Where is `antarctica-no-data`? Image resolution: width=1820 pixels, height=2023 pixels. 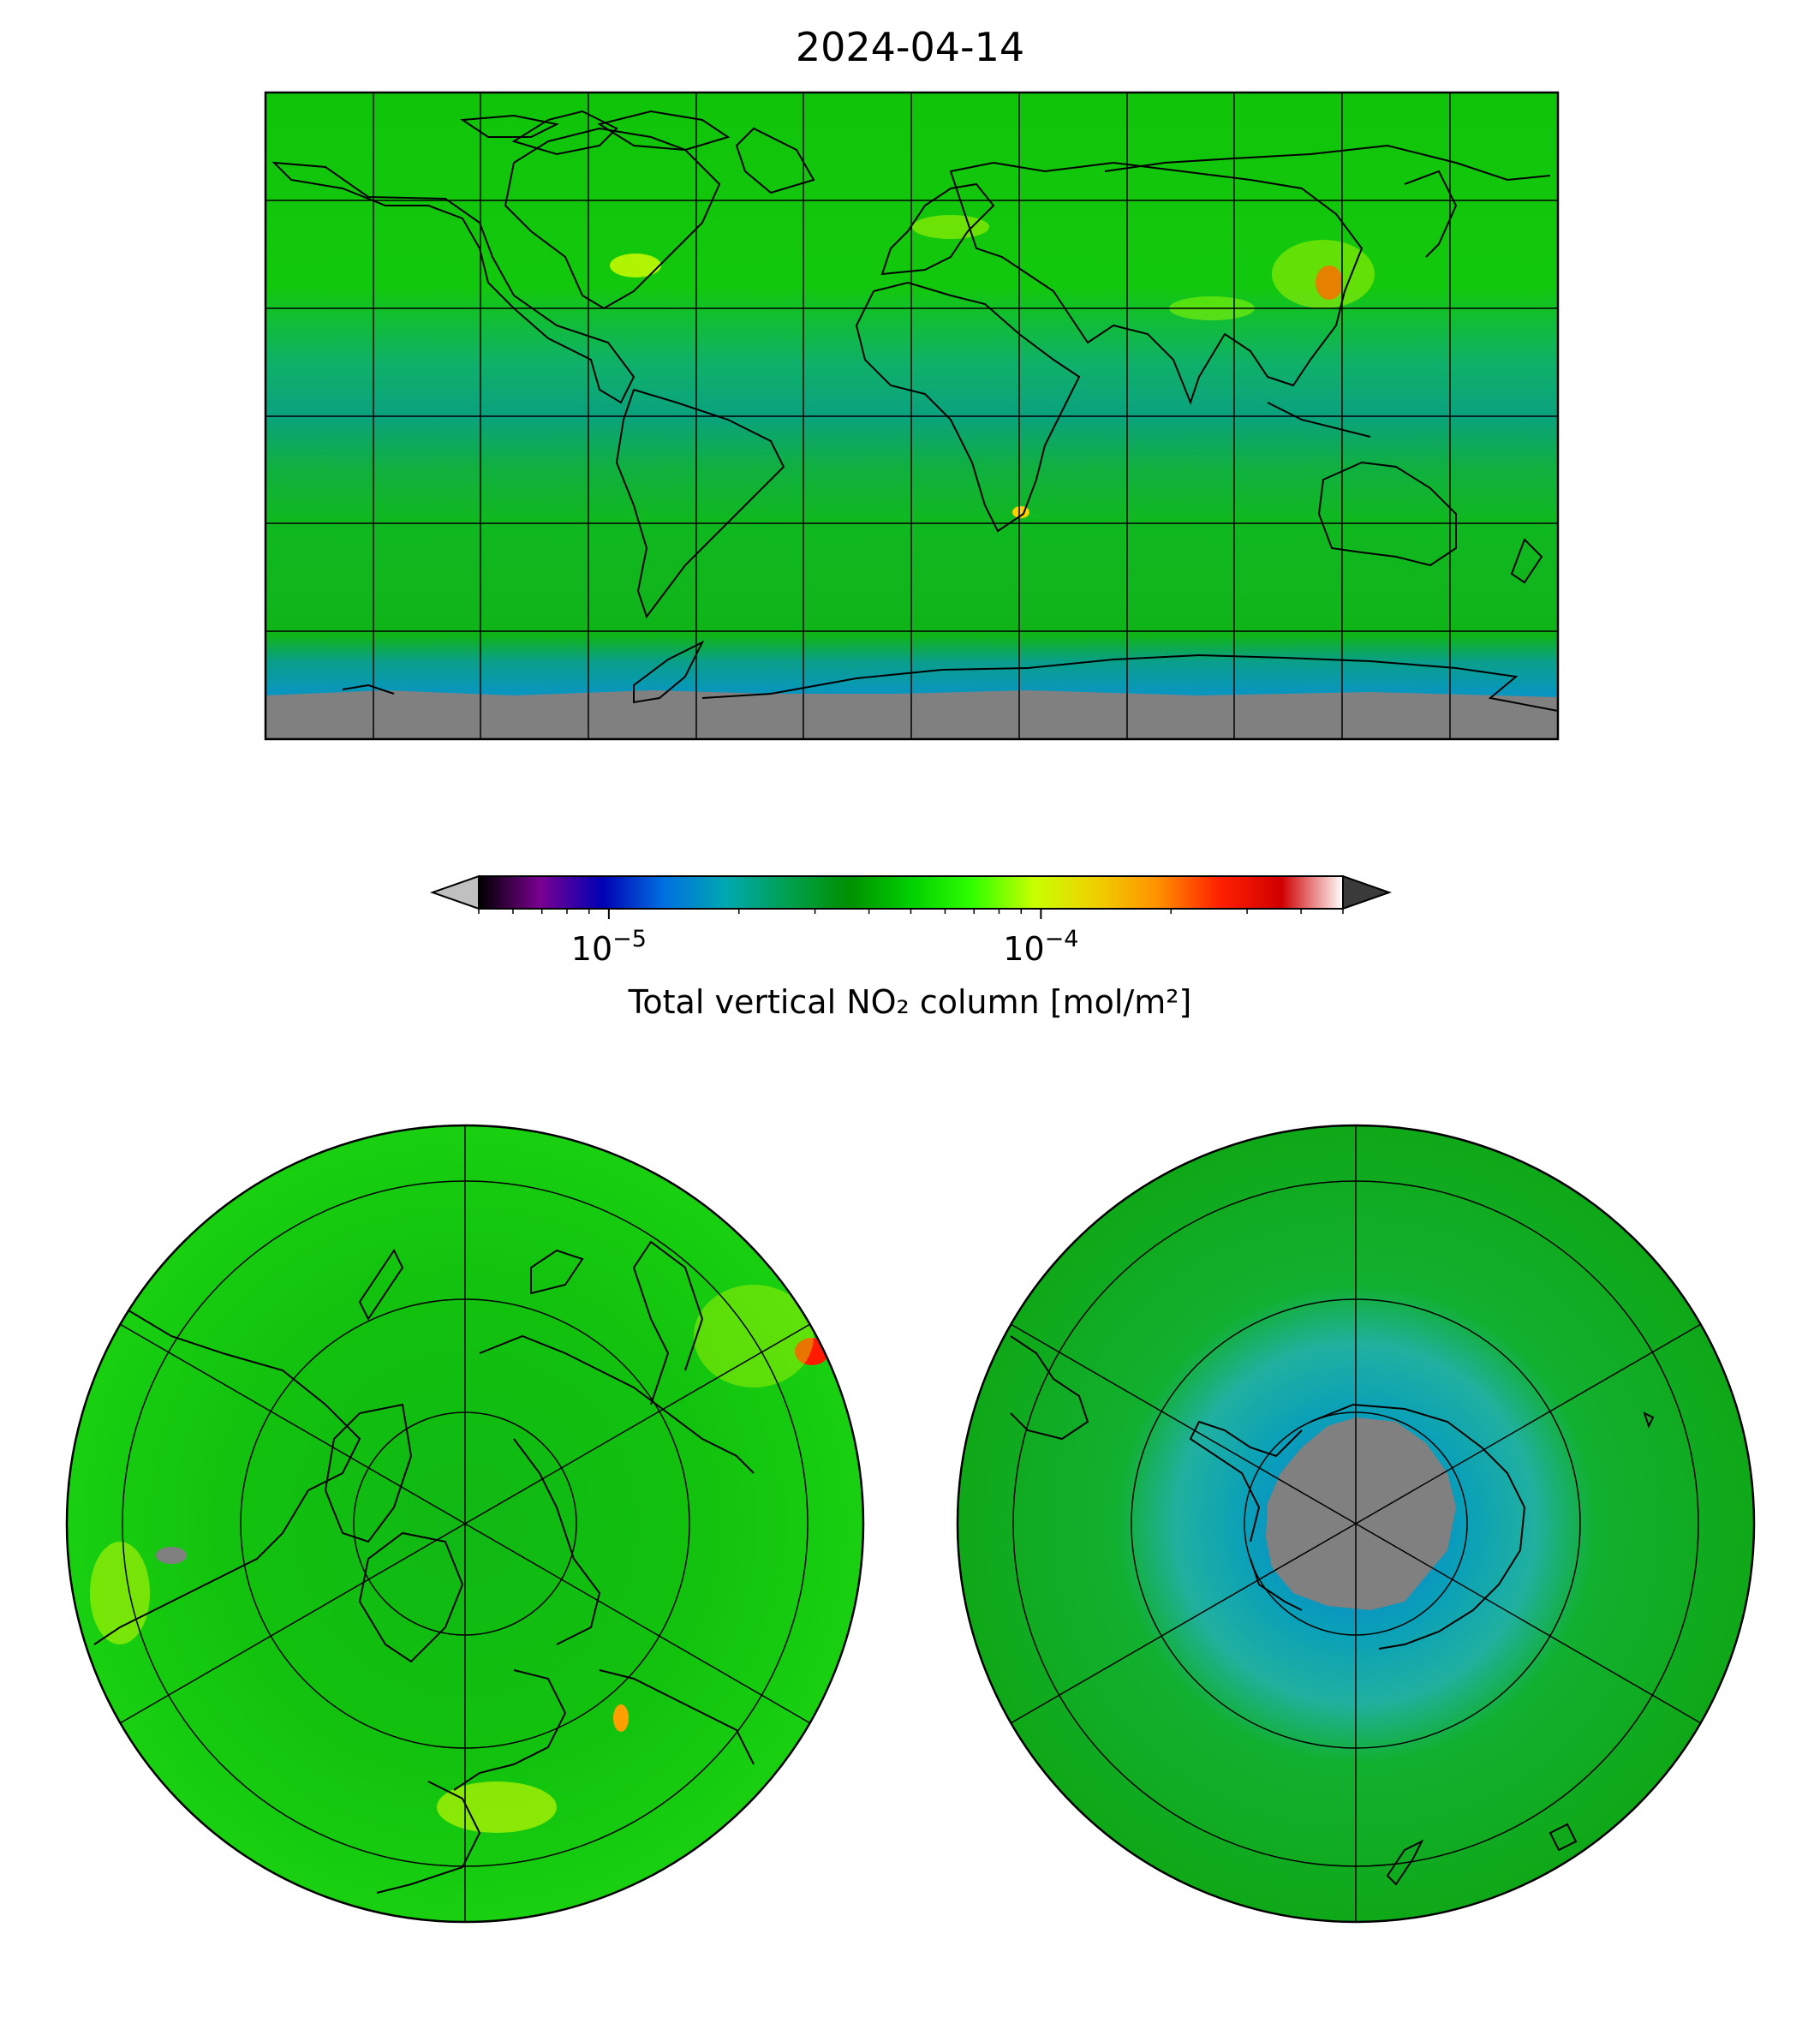
antarctica-no-data is located at coordinates (1361, 1513).